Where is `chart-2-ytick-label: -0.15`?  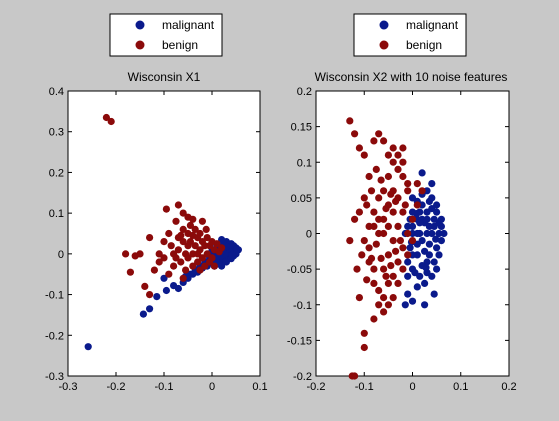
chart-2-ytick-label: -0.15 is located at coordinates (299, 341).